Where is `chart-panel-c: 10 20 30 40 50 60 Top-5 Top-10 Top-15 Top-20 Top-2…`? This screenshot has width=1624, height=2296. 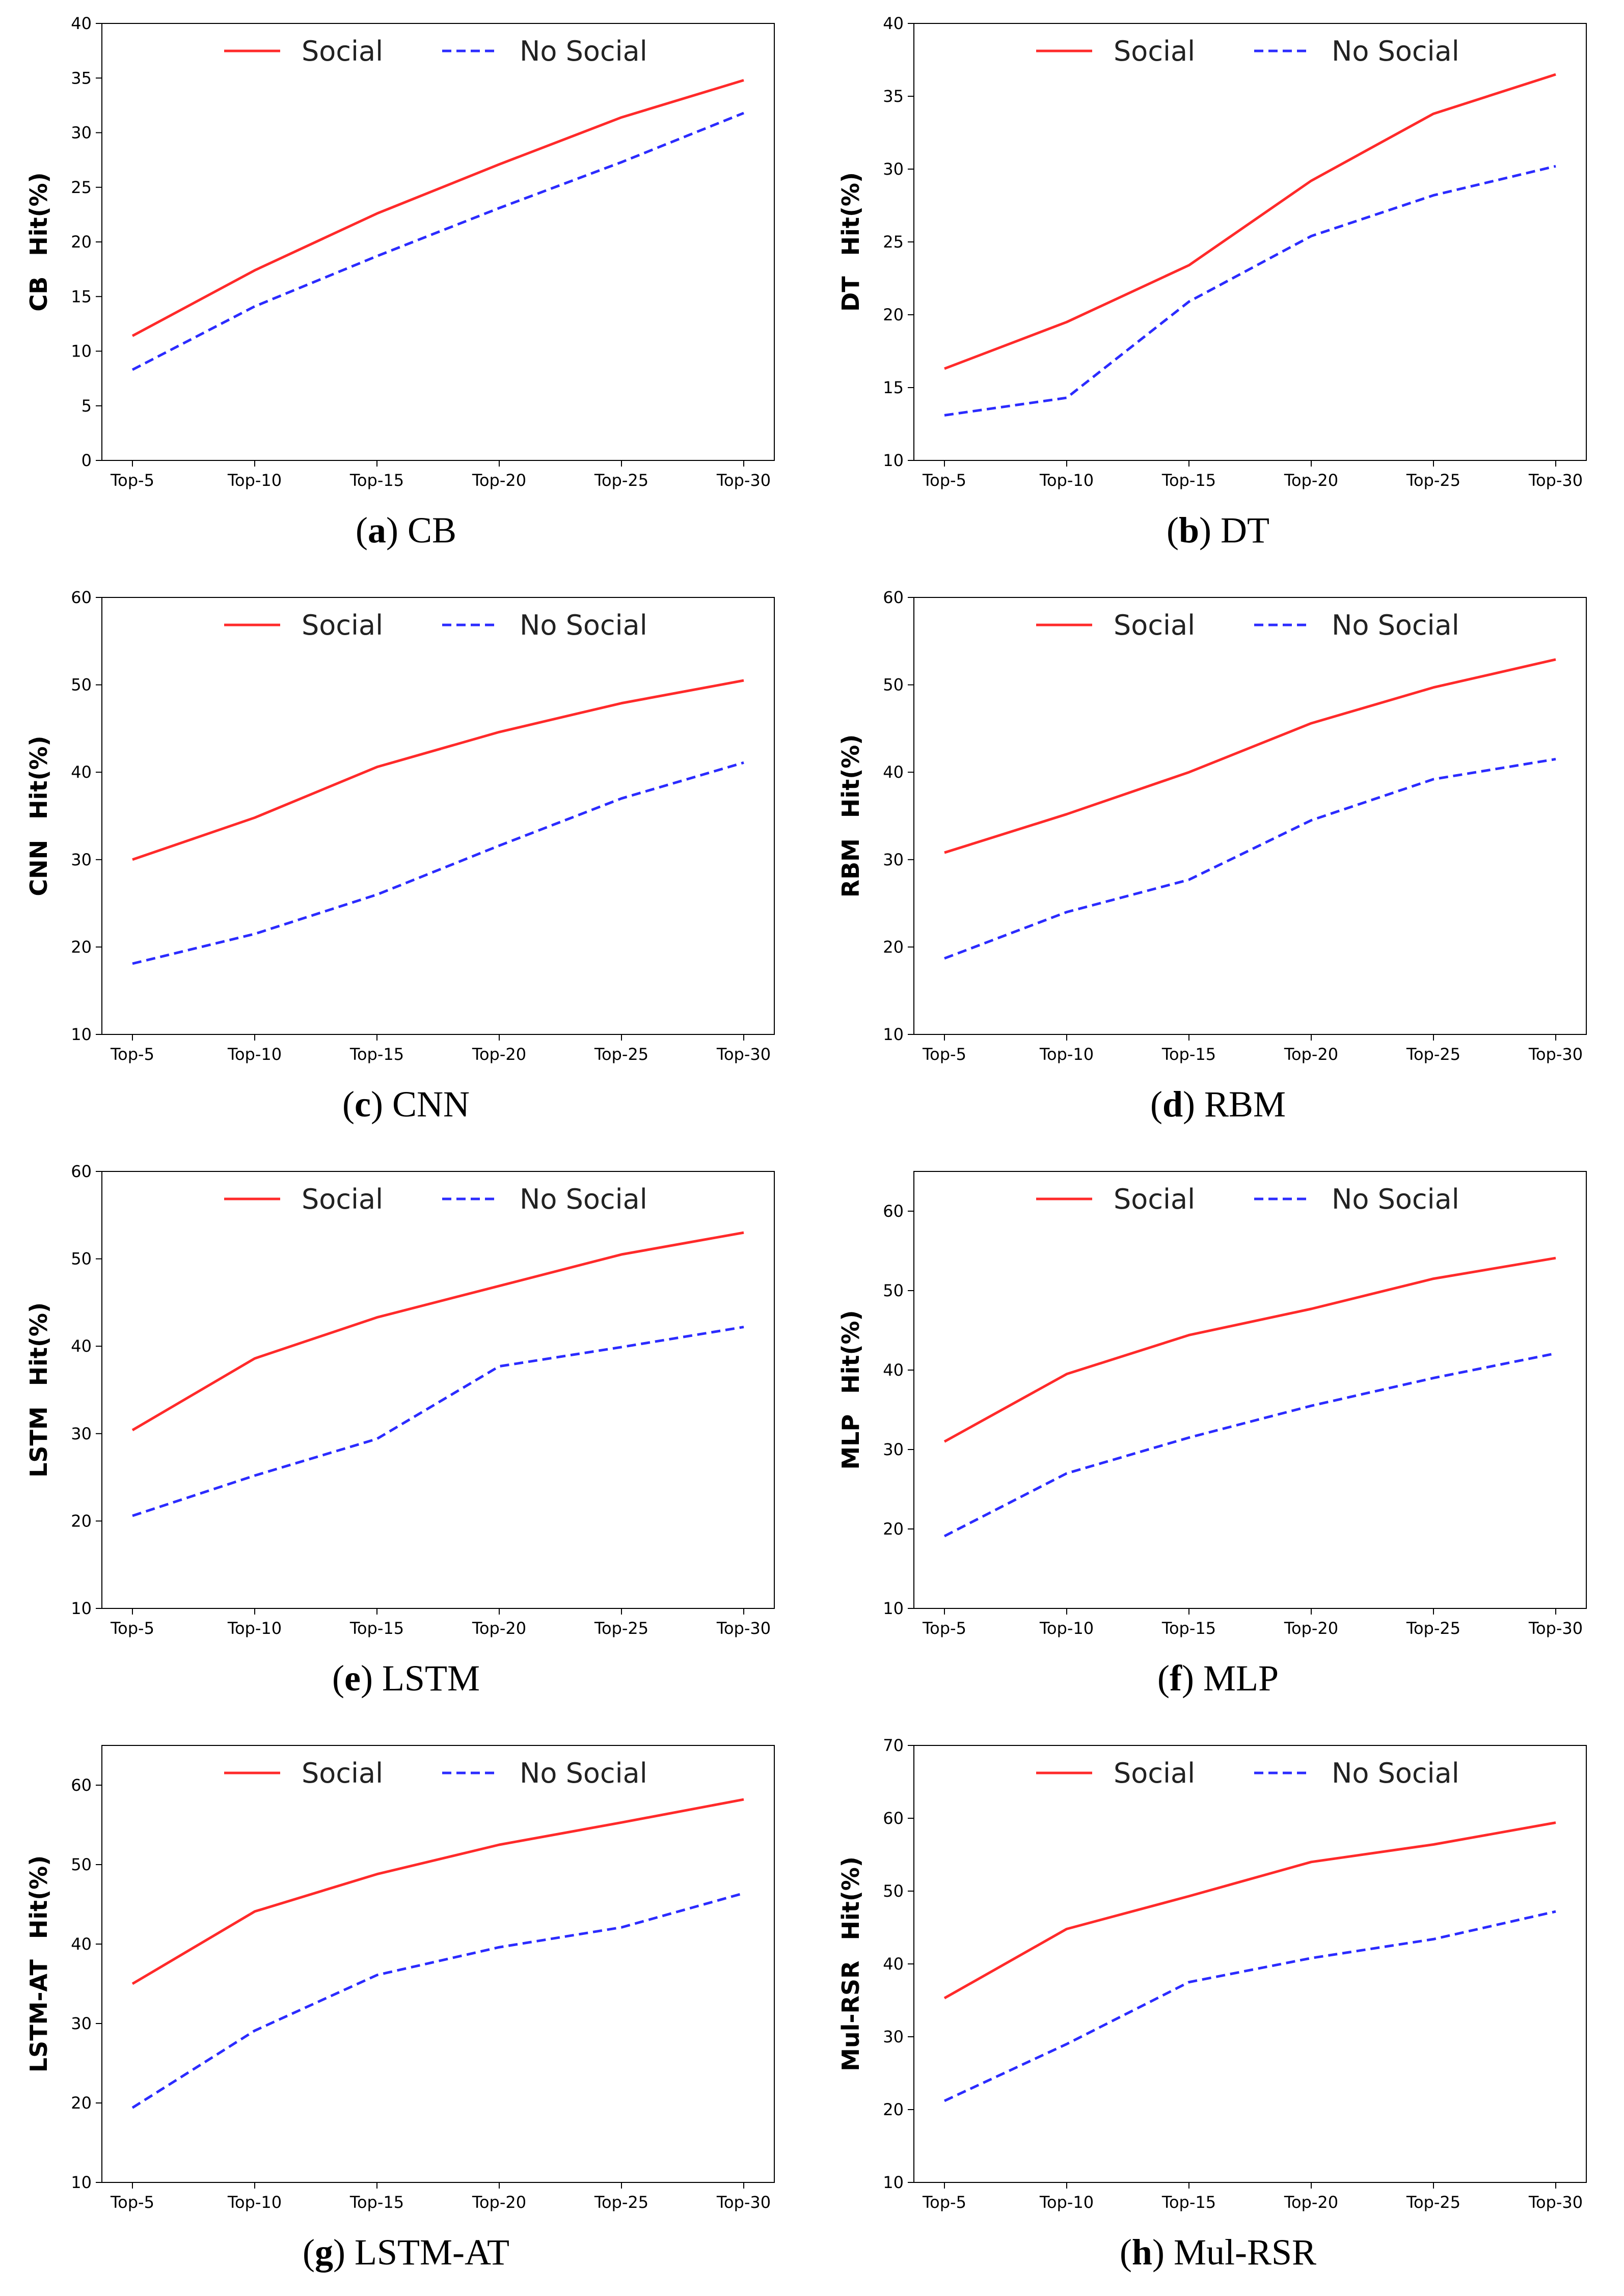 chart-panel-c: 10 20 30 40 50 60 Top-5 Top-10 Top-15 Top-20 Top-2… is located at coordinates (406, 861).